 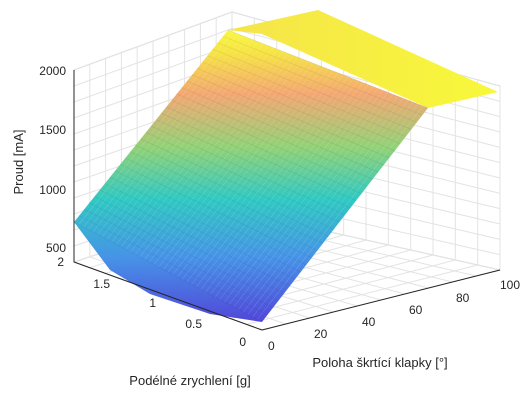 I want to click on surface-plateau, so click(x=363, y=59).